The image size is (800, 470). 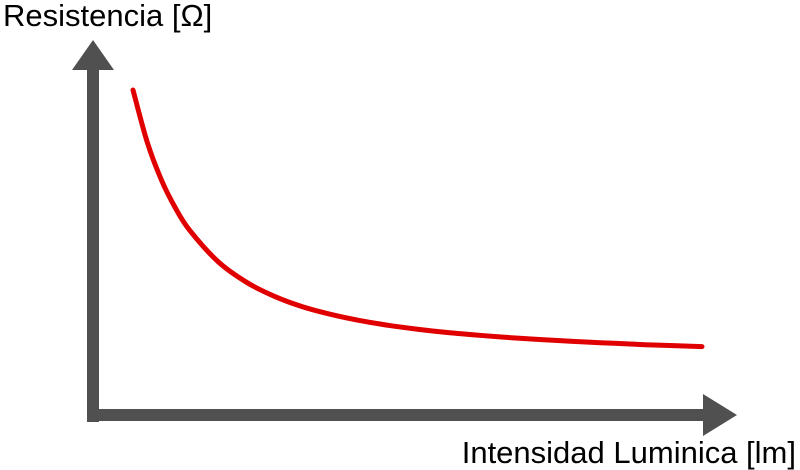 I want to click on x-axis, so click(x=412, y=415).